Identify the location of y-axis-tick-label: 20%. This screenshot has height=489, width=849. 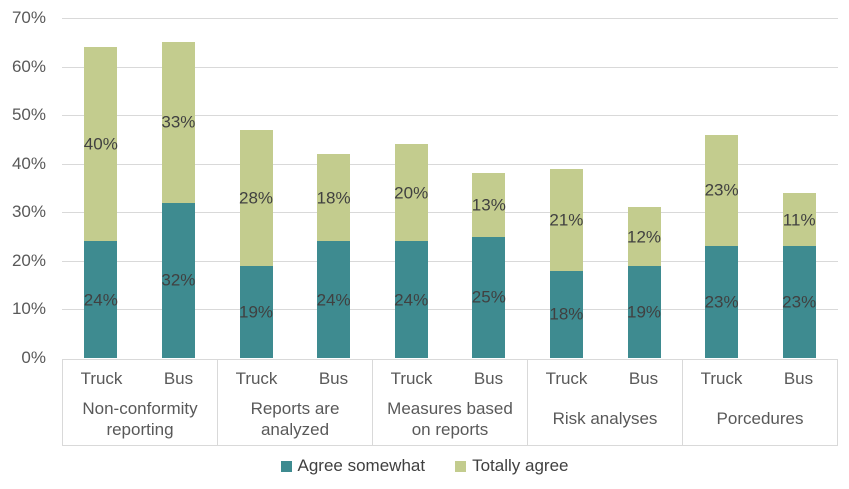
(28, 260).